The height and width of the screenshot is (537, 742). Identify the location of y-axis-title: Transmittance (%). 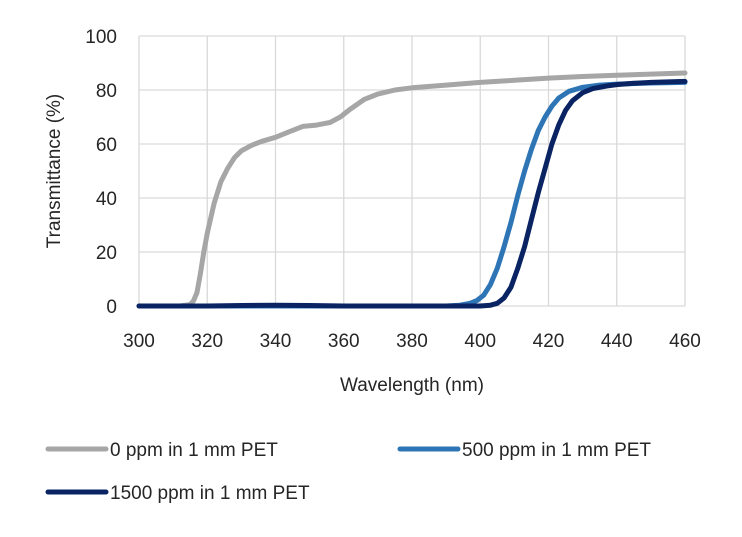
(54, 171).